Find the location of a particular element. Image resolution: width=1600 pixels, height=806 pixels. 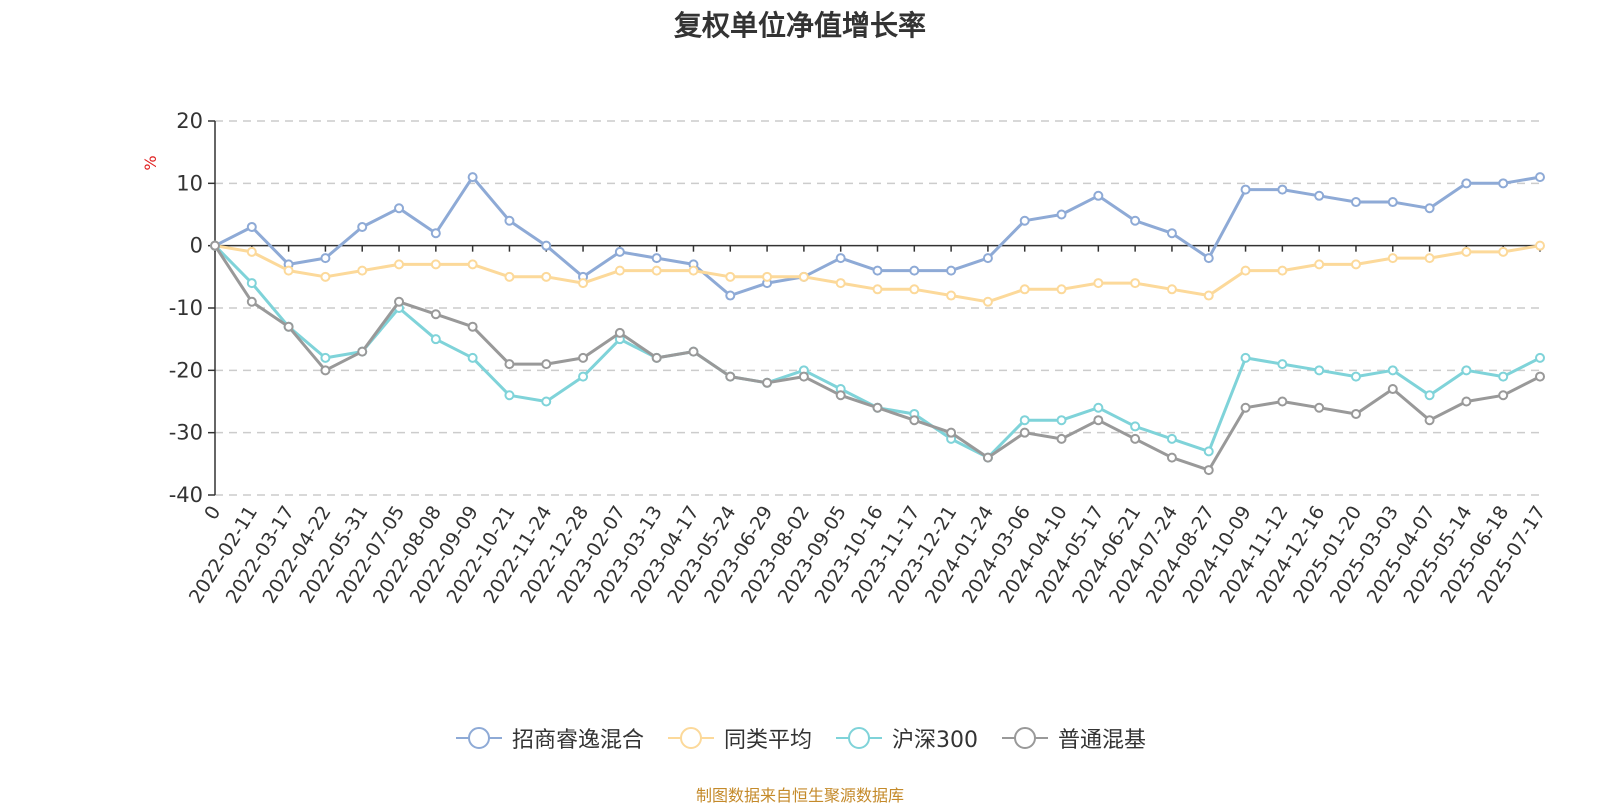

y-tick-label: 0 is located at coordinates (196, 246).